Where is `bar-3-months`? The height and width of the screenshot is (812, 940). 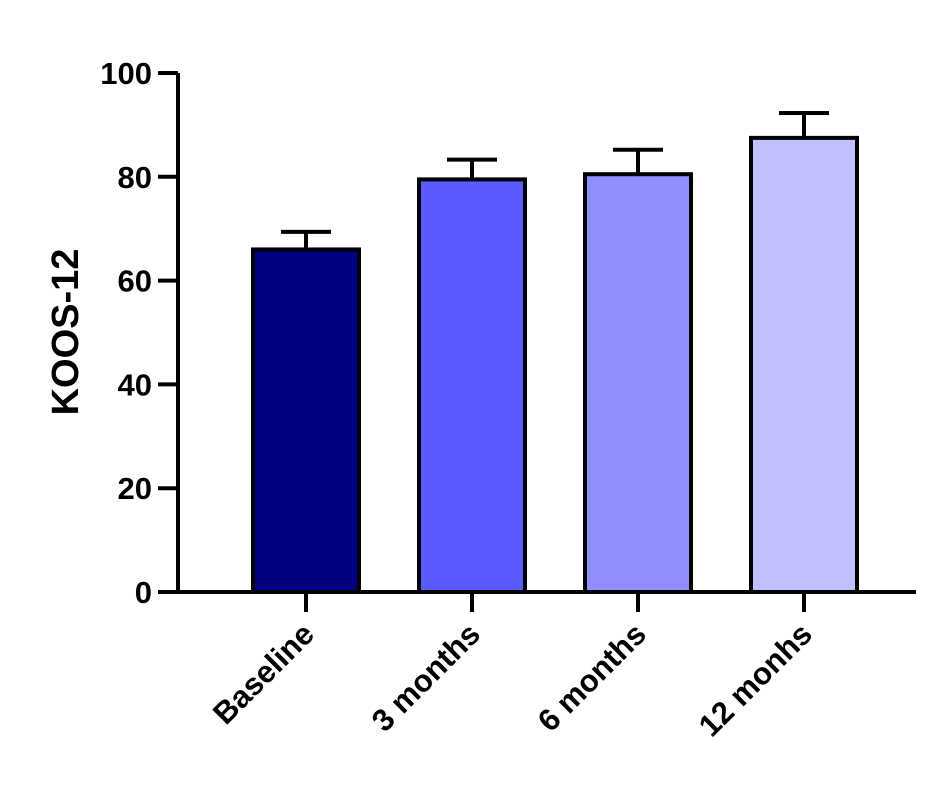
bar-3-months is located at coordinates (472, 386).